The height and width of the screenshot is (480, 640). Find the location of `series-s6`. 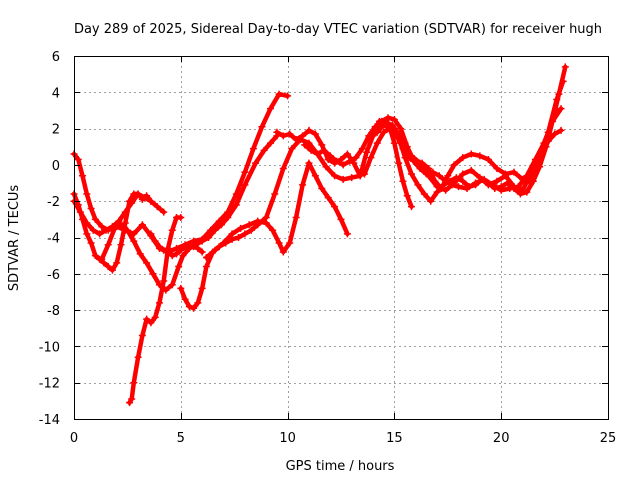

series-s6 is located at coordinates (176, 245).